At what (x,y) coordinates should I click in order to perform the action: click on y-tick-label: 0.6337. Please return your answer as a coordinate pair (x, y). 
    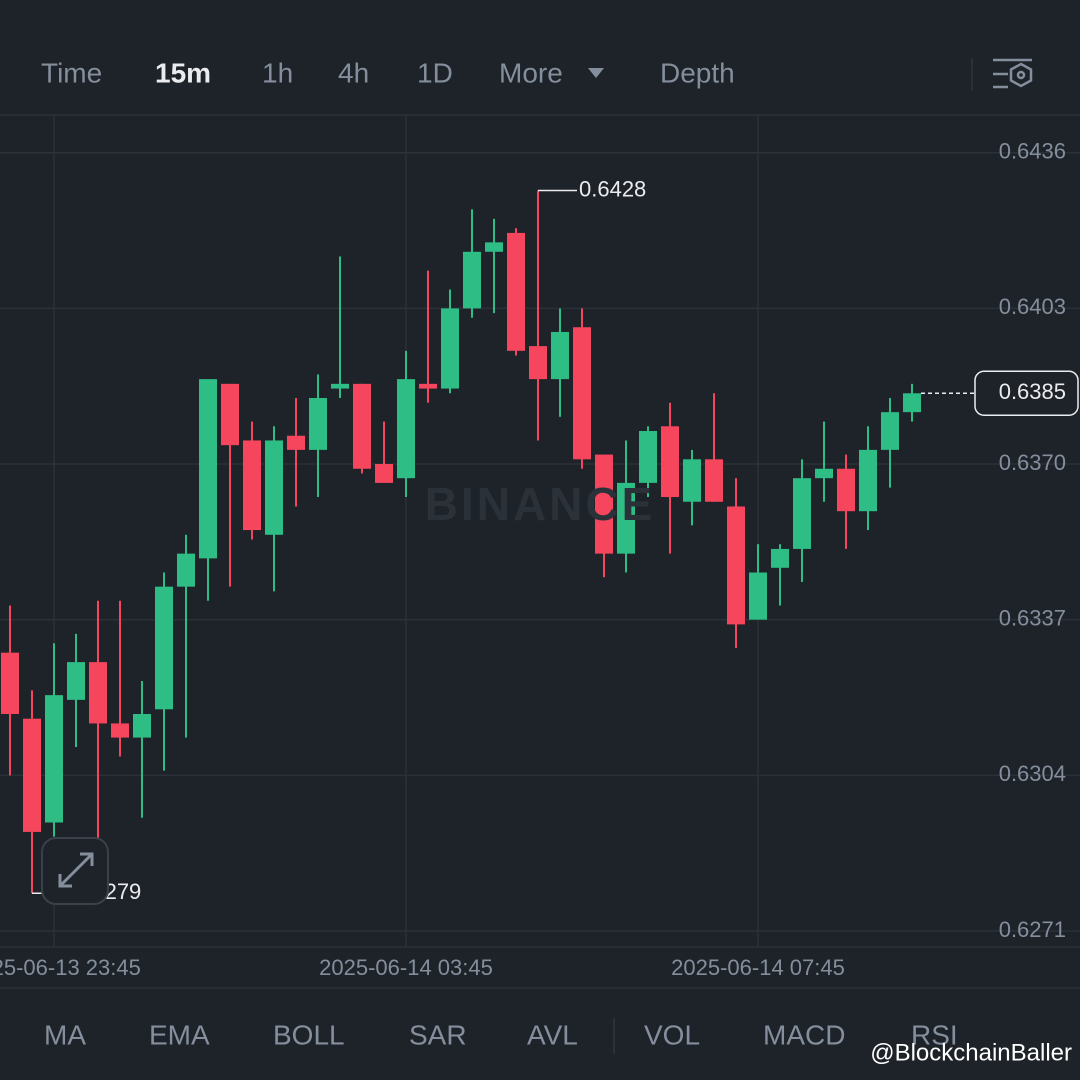
    Looking at the image, I should click on (1032, 617).